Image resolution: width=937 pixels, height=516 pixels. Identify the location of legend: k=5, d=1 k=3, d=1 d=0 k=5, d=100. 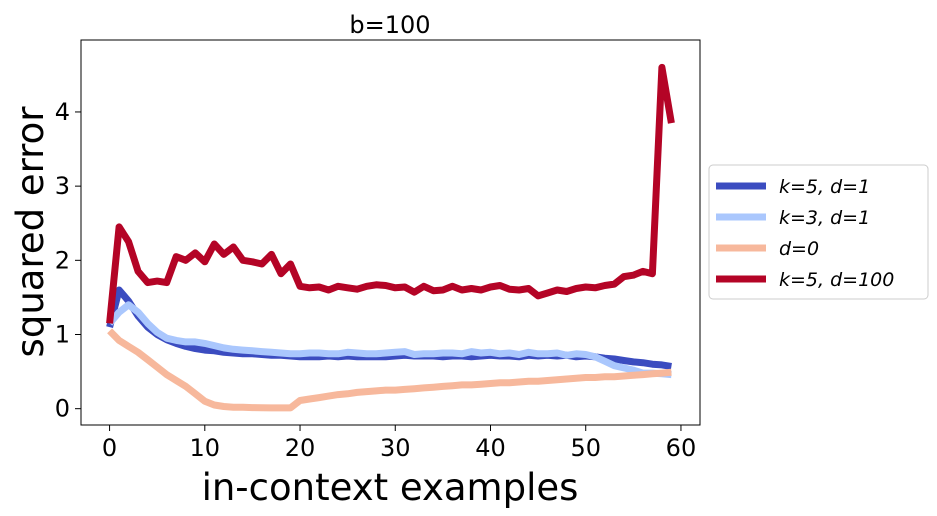
(818, 232).